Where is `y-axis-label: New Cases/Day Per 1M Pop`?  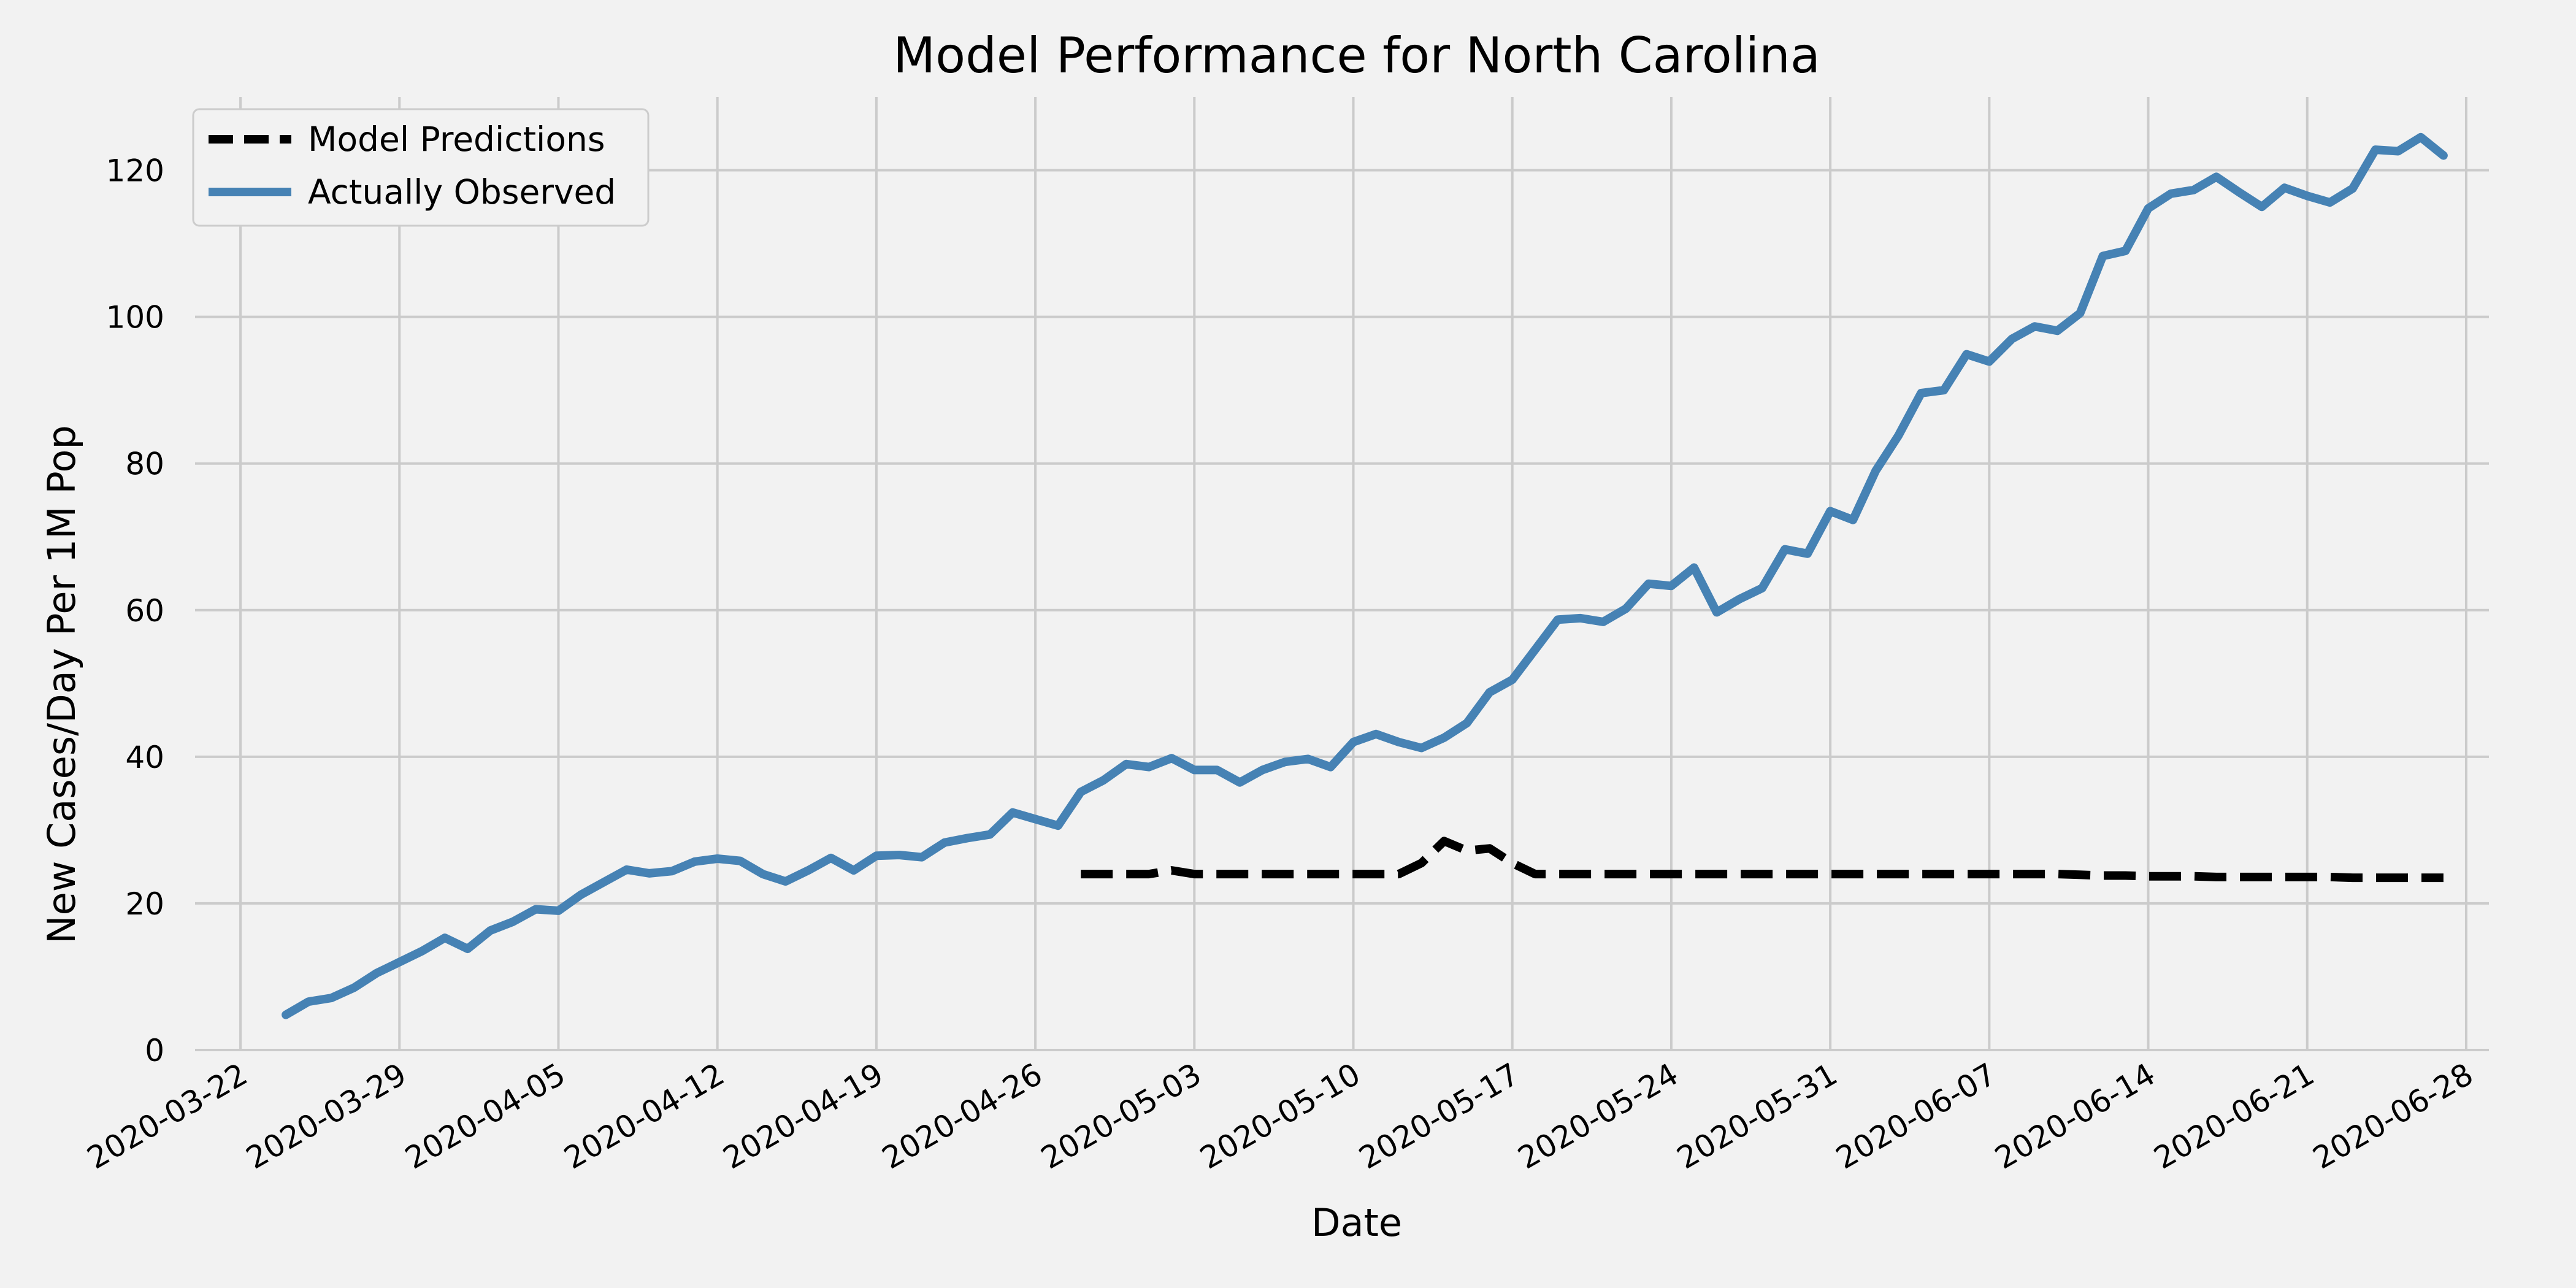
y-axis-label: New Cases/Day Per 1M Pop is located at coordinates (61, 684).